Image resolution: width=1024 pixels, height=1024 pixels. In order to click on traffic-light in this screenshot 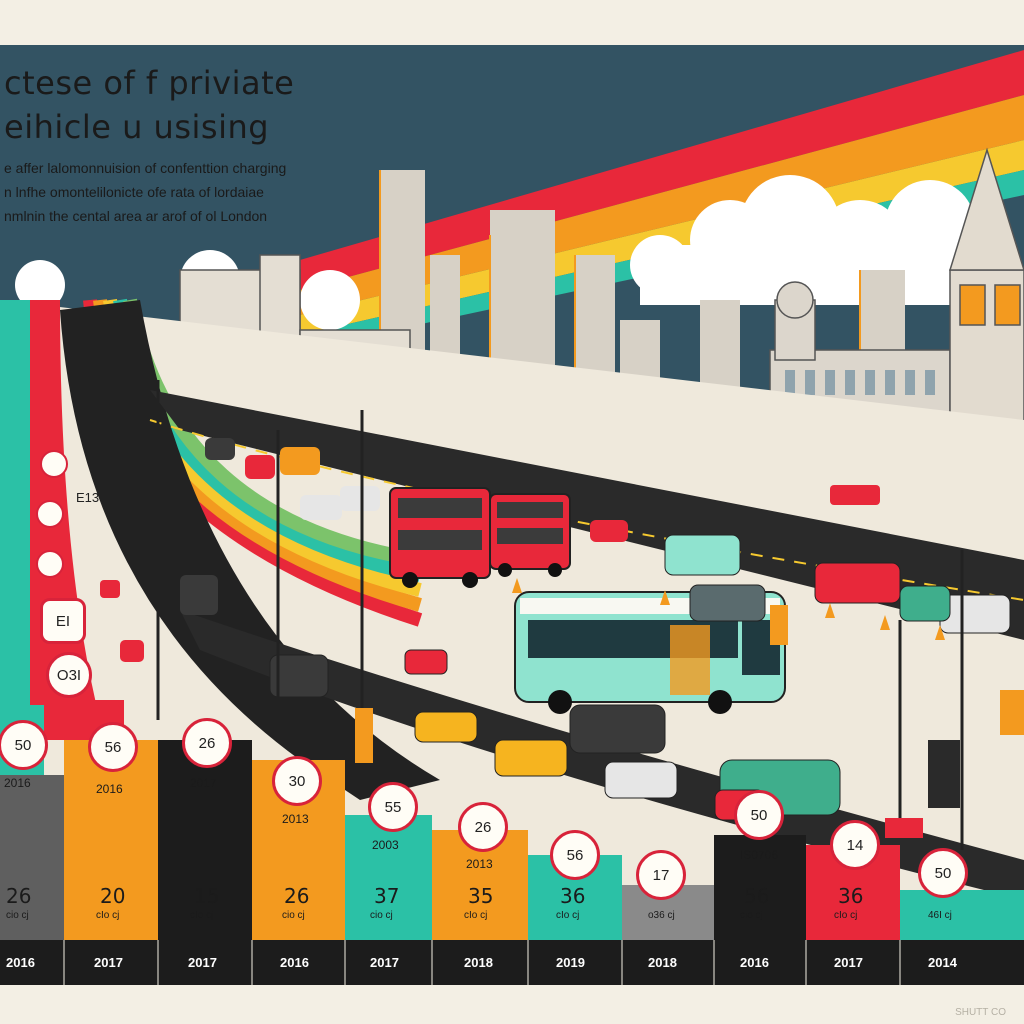, I will do `click(364, 735)`.